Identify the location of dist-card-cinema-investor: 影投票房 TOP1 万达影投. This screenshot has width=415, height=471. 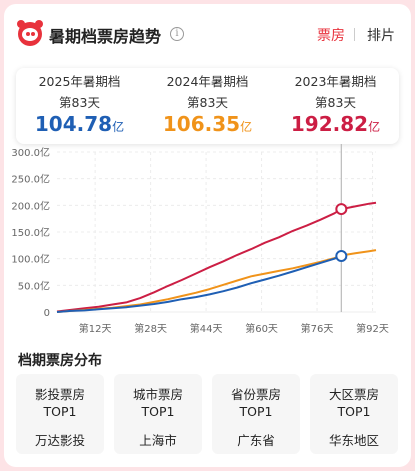
(60, 414).